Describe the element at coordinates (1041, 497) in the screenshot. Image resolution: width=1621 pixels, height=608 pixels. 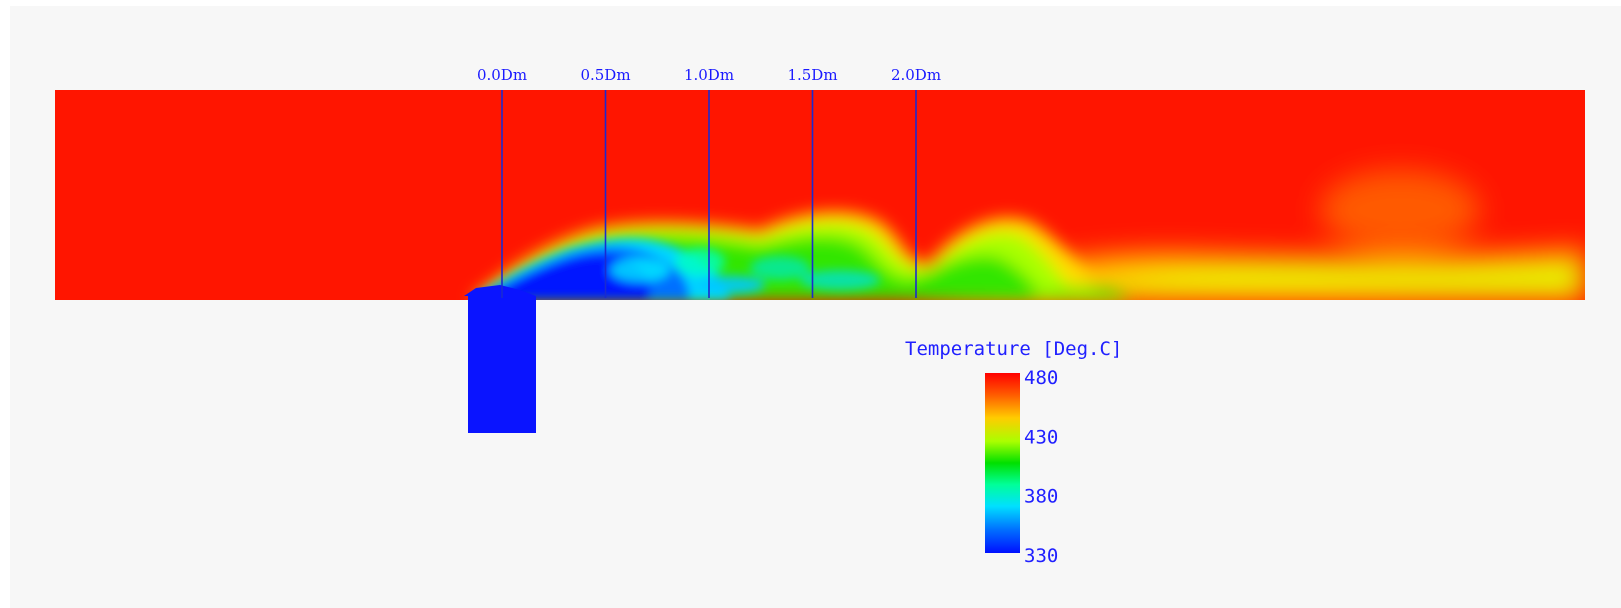
I see `legend-tick-2: 380` at that location.